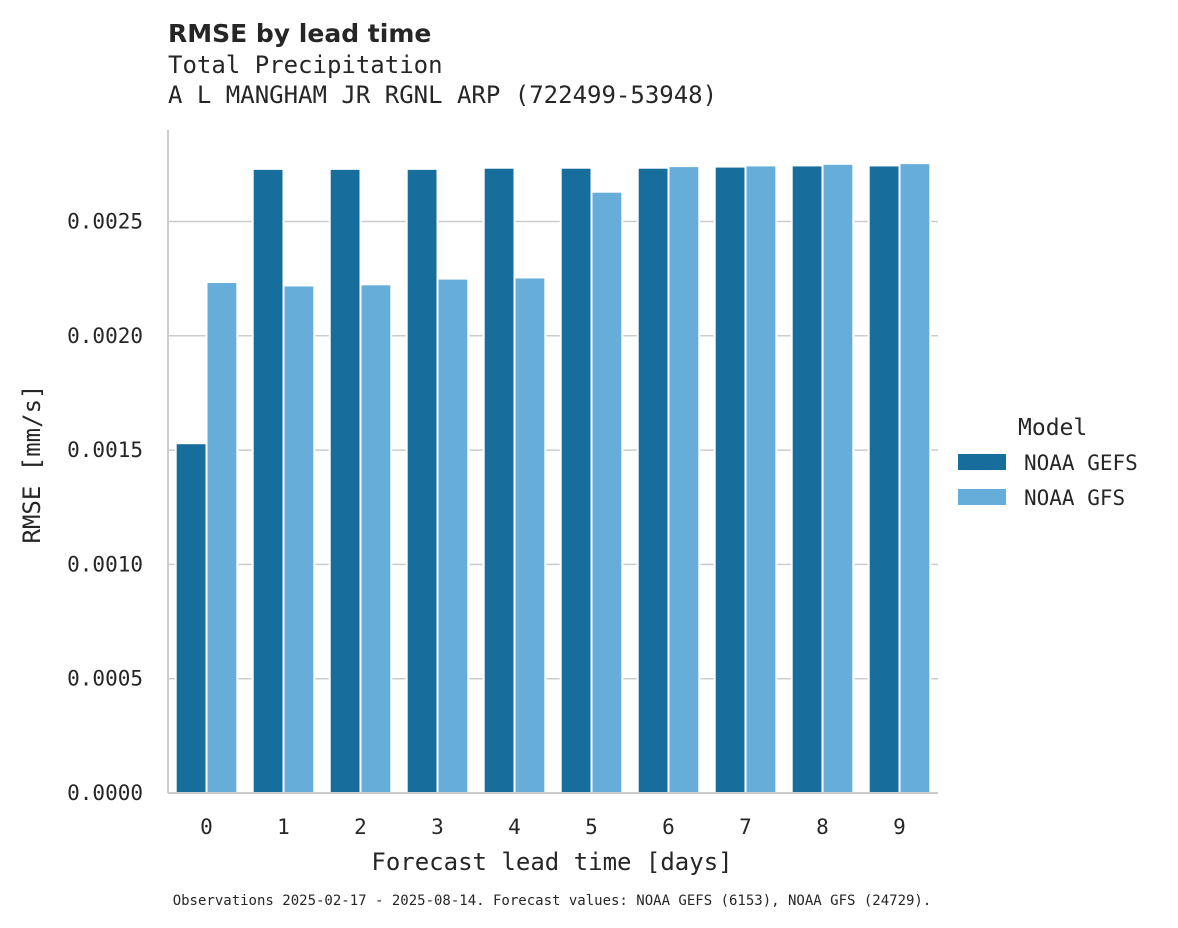 The width and height of the screenshot is (1178, 928). Describe the element at coordinates (982, 462) in the screenshot. I see `legend-swatch-gefs` at that location.